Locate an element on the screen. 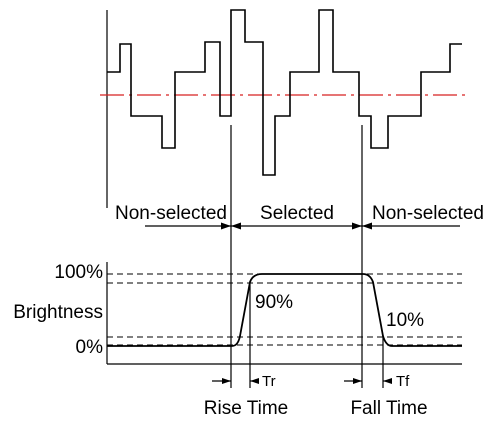 Image resolution: width=493 pixels, height=421 pixels. tr-arrow-in-right is located at coordinates (254, 381).